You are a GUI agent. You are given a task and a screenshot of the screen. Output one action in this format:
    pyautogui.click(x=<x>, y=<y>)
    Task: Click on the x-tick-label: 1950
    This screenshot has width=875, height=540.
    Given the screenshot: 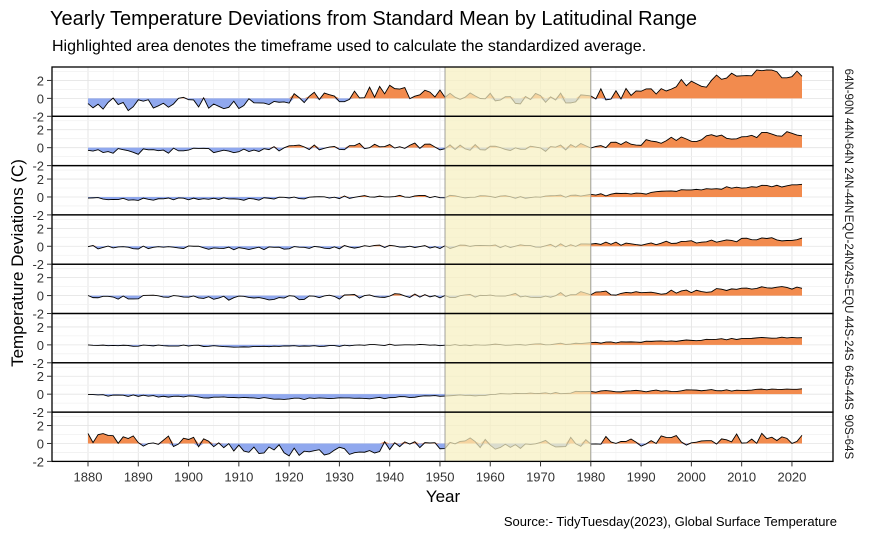 What is the action you would take?
    pyautogui.click(x=440, y=476)
    